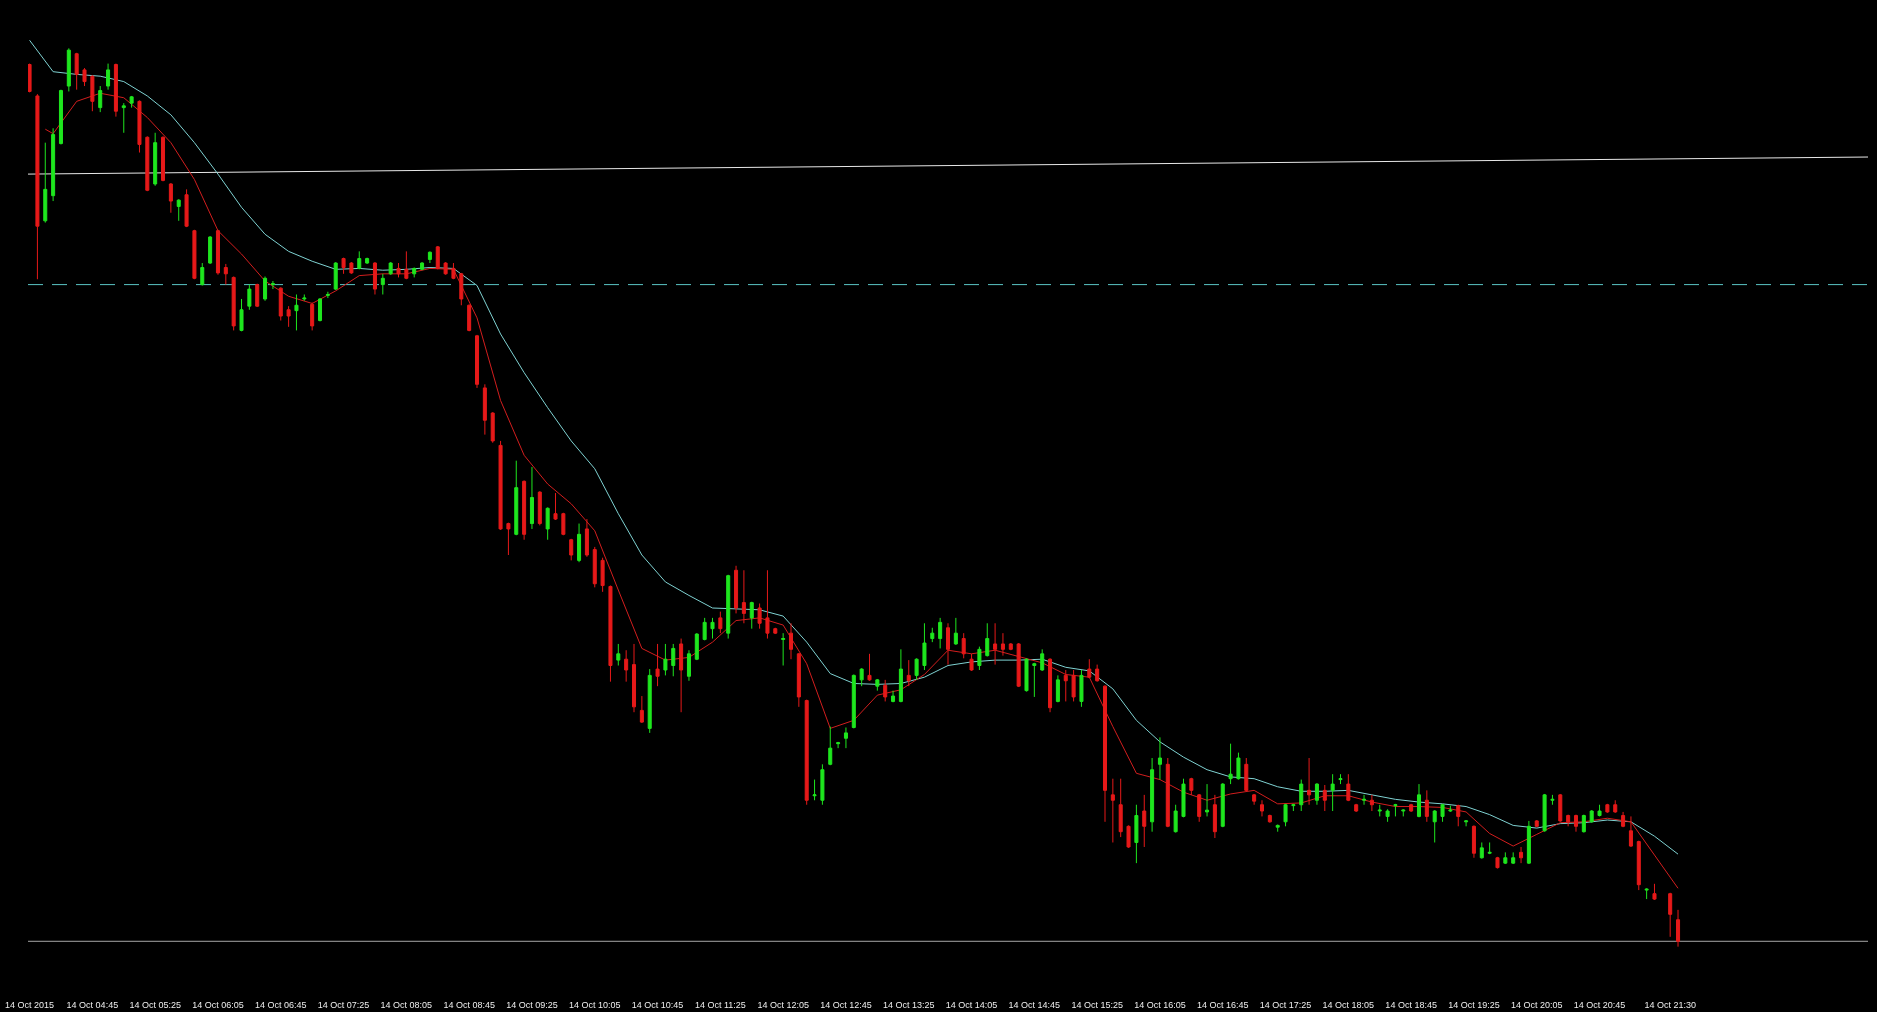 This screenshot has height=1012, width=1877. What do you see at coordinates (1097, 1005) in the screenshot?
I see `x-tick-label: 14 Oct 15:25` at bounding box center [1097, 1005].